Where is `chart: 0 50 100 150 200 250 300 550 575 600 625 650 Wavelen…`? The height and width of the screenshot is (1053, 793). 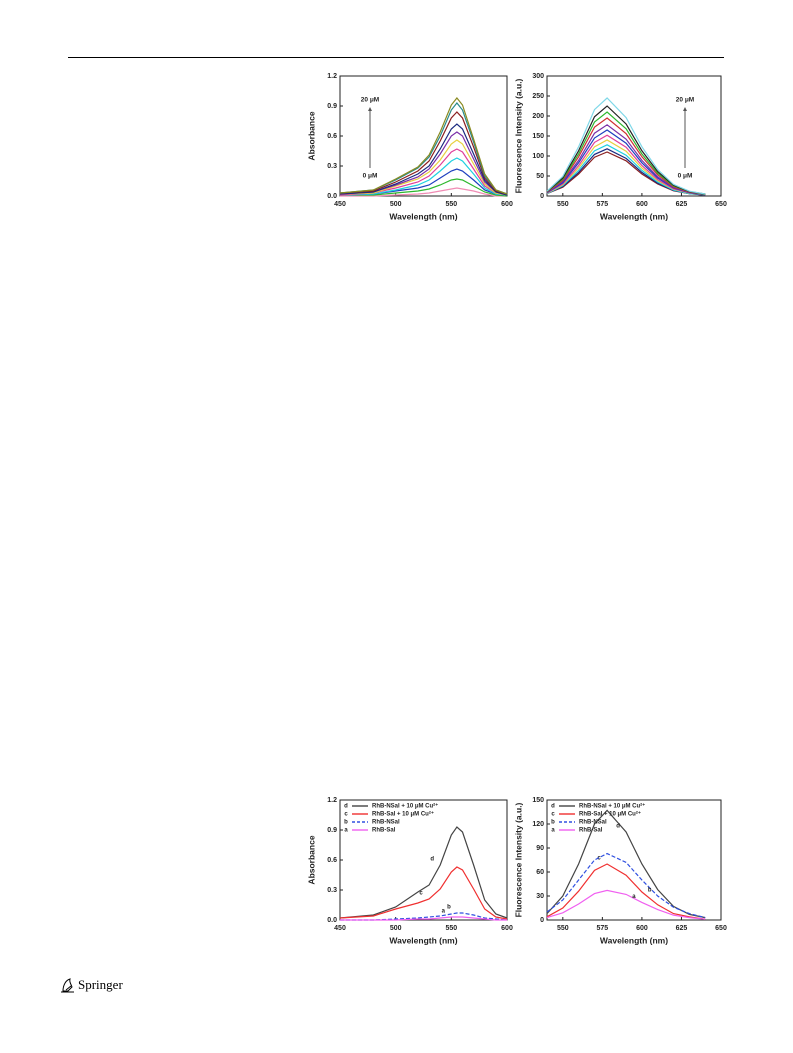
chart: 0 50 100 150 200 250 300 550 575 600 625 650 Wavelen… is located at coordinates (620, 147).